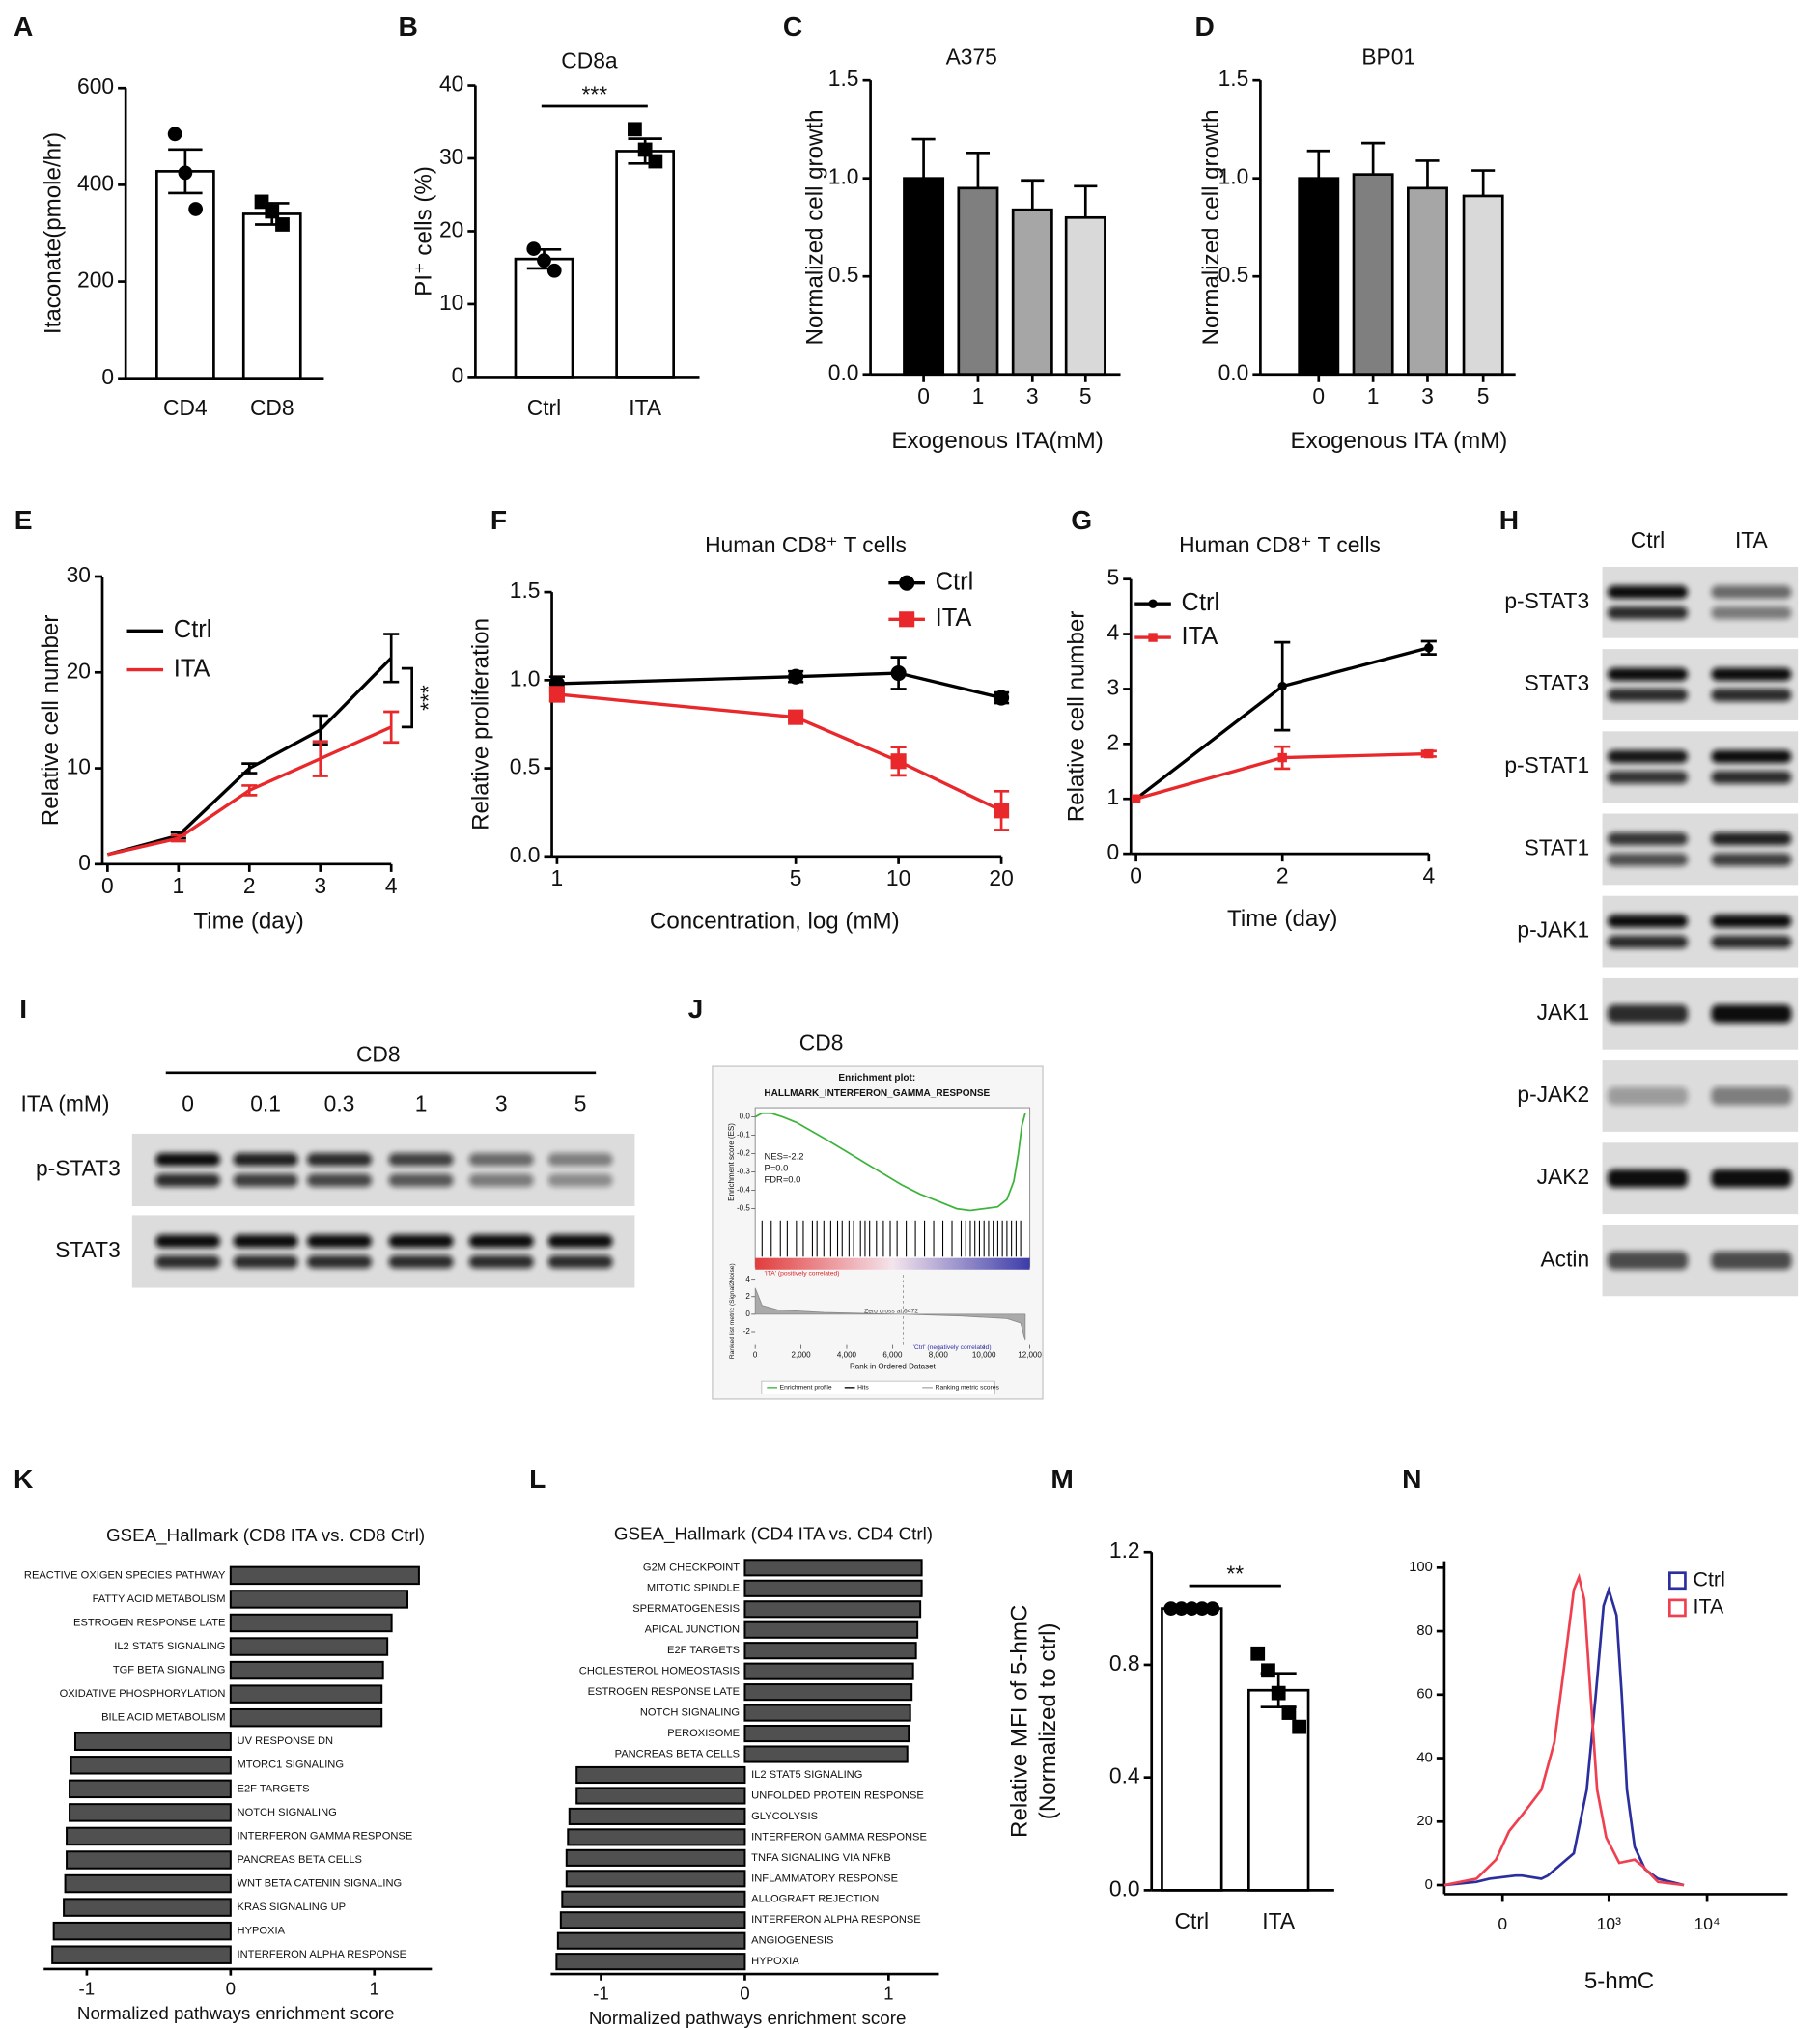  I want to click on x-axis-label: Time (day), so click(1282, 919).